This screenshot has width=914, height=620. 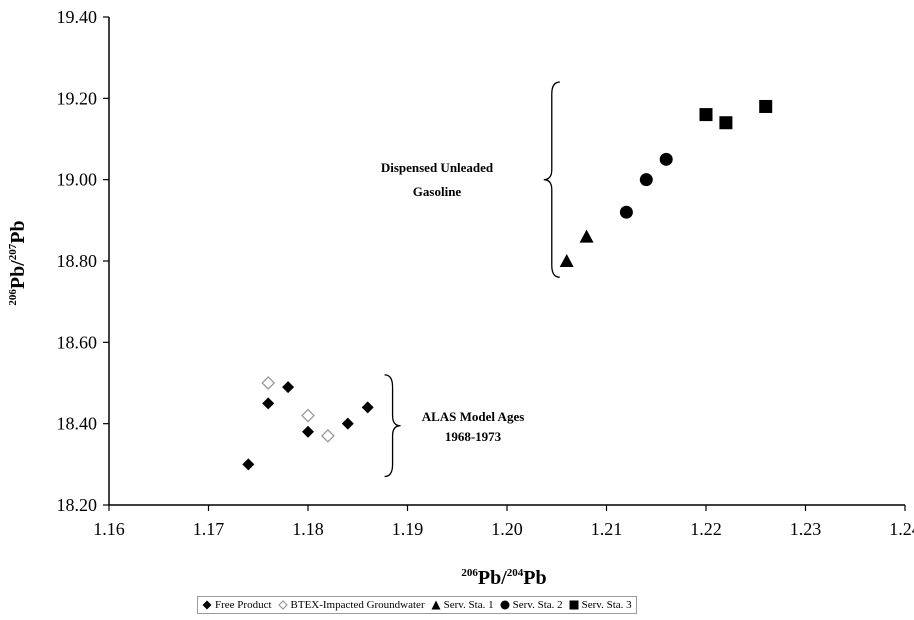 What do you see at coordinates (18, 231) in the screenshot?
I see `y-axis-title-post: Pb` at bounding box center [18, 231].